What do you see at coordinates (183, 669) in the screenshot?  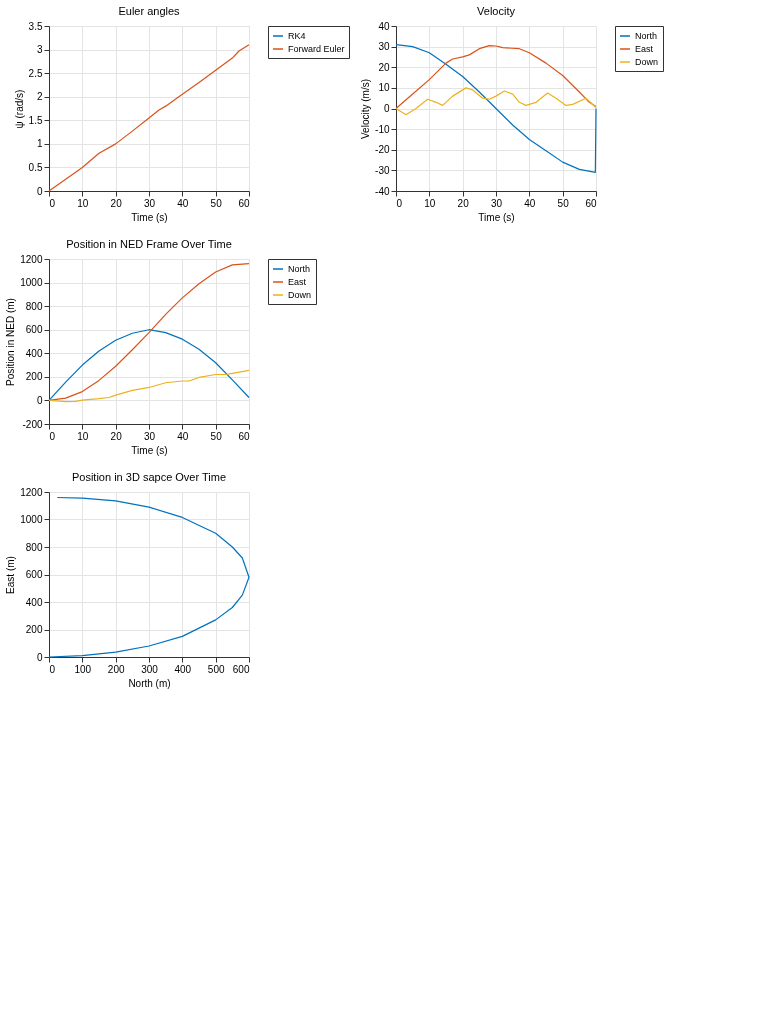 I see `x-tick-label: 400` at bounding box center [183, 669].